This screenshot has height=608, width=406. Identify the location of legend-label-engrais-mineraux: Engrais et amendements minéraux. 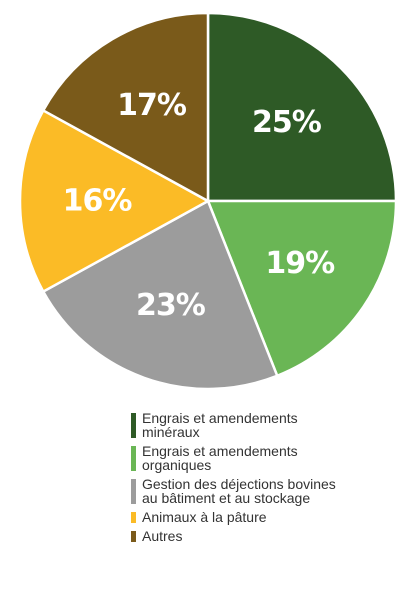
(220, 425).